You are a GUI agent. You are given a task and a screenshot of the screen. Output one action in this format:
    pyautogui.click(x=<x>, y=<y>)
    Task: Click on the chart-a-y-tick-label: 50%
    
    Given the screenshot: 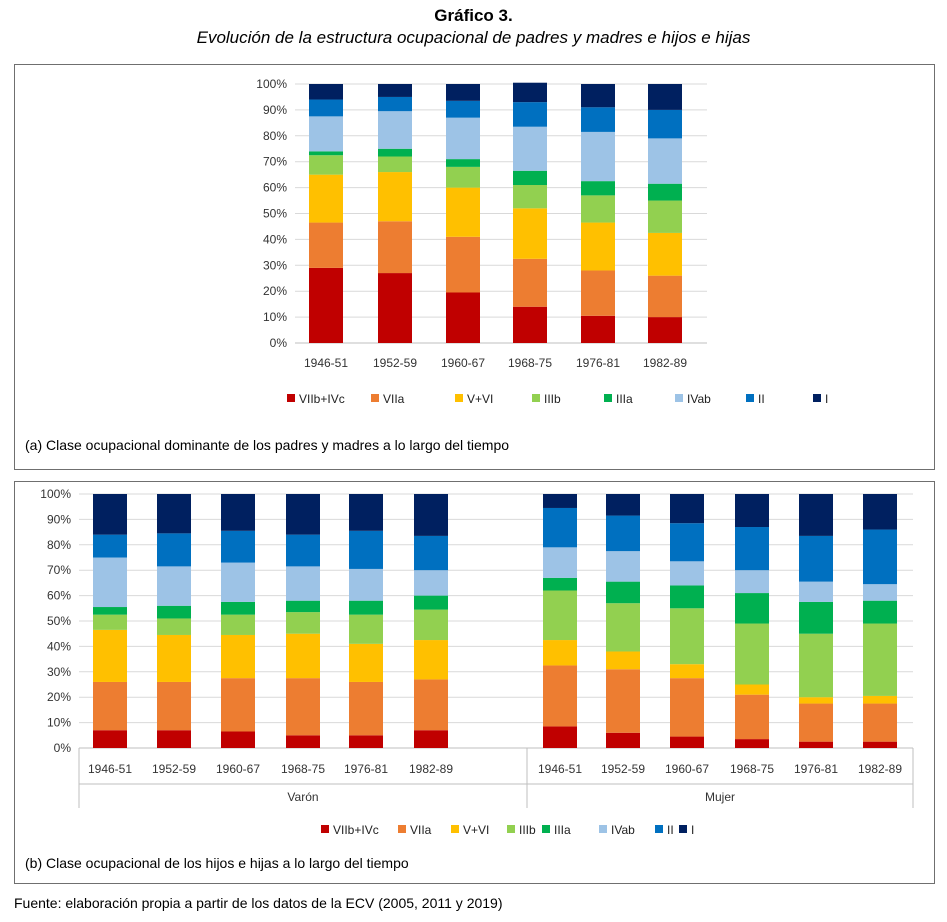 What is the action you would take?
    pyautogui.click(x=275, y=214)
    